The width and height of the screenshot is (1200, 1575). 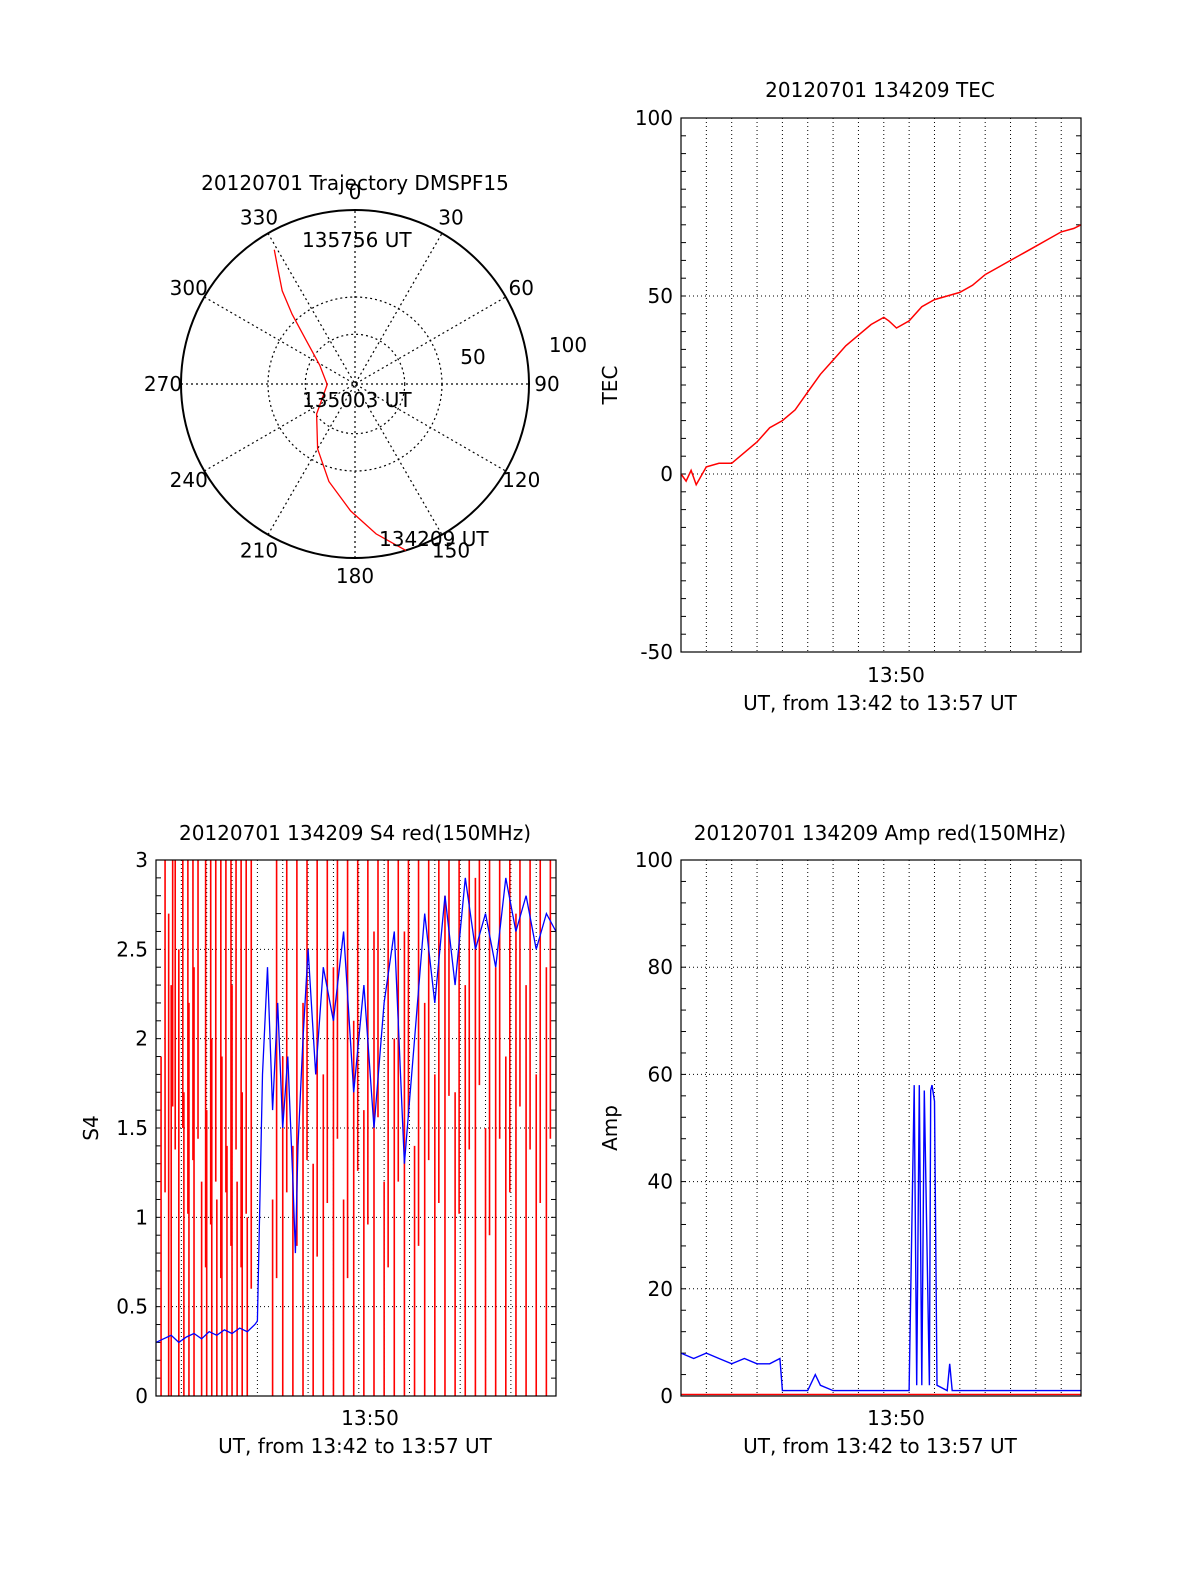 What do you see at coordinates (189, 288) in the screenshot?
I see `polar-angle-label-300: 300` at bounding box center [189, 288].